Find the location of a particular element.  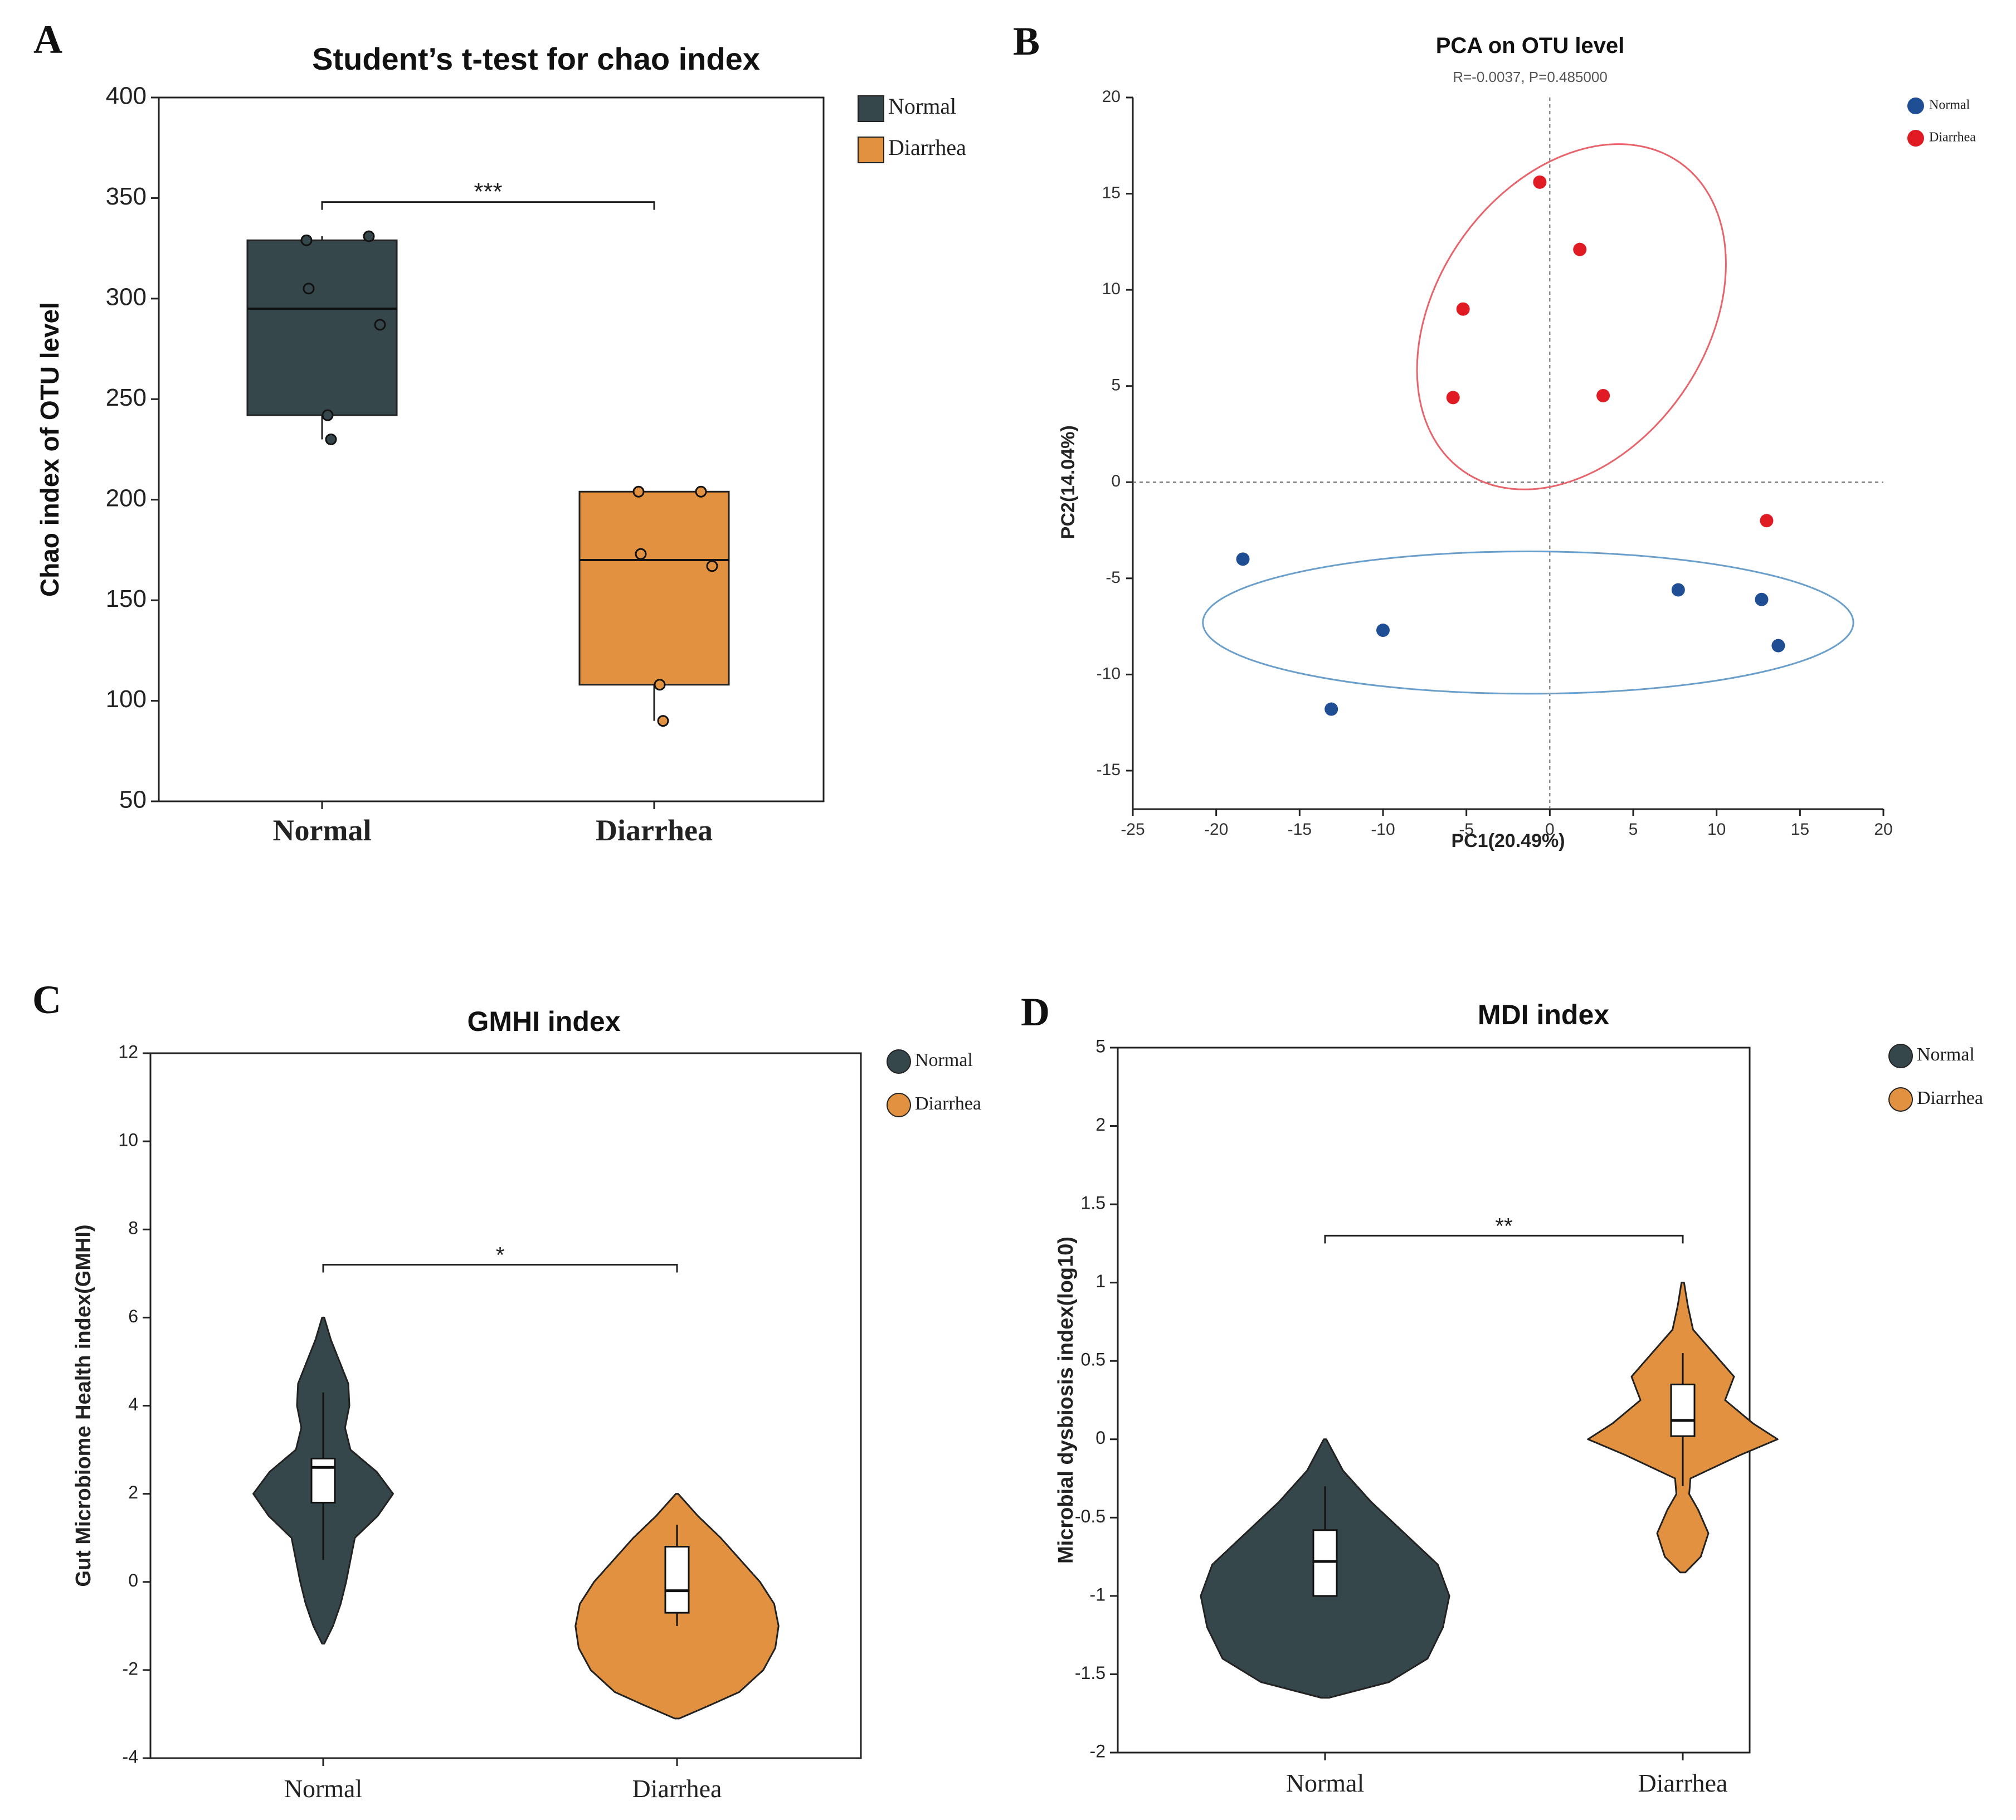

x-tick-label: 15 is located at coordinates (1800, 829).